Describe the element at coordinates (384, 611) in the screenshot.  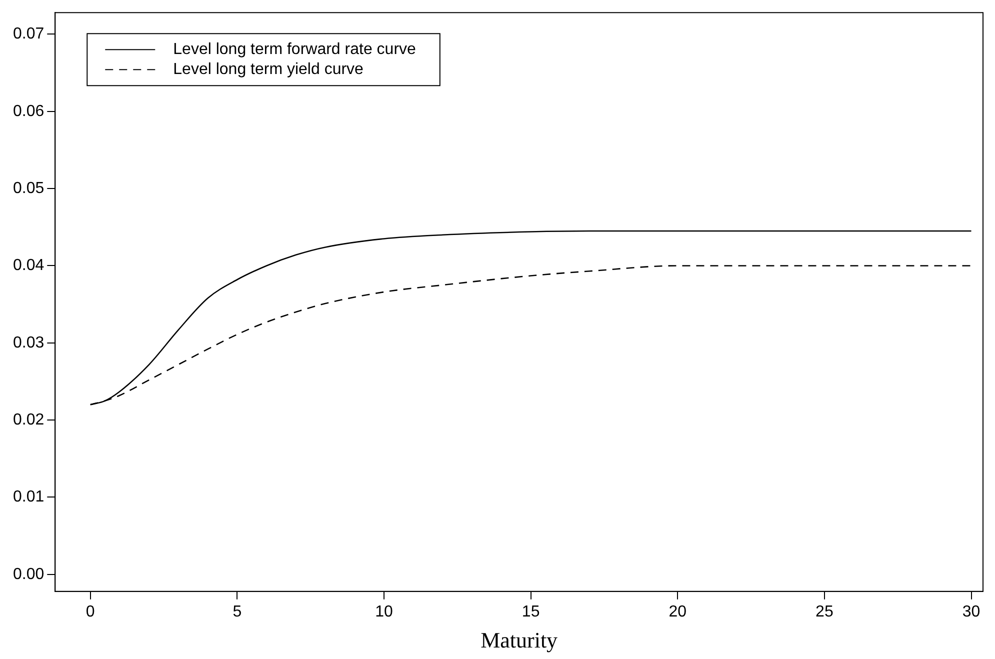
I see `x-tick-label: 10` at that location.